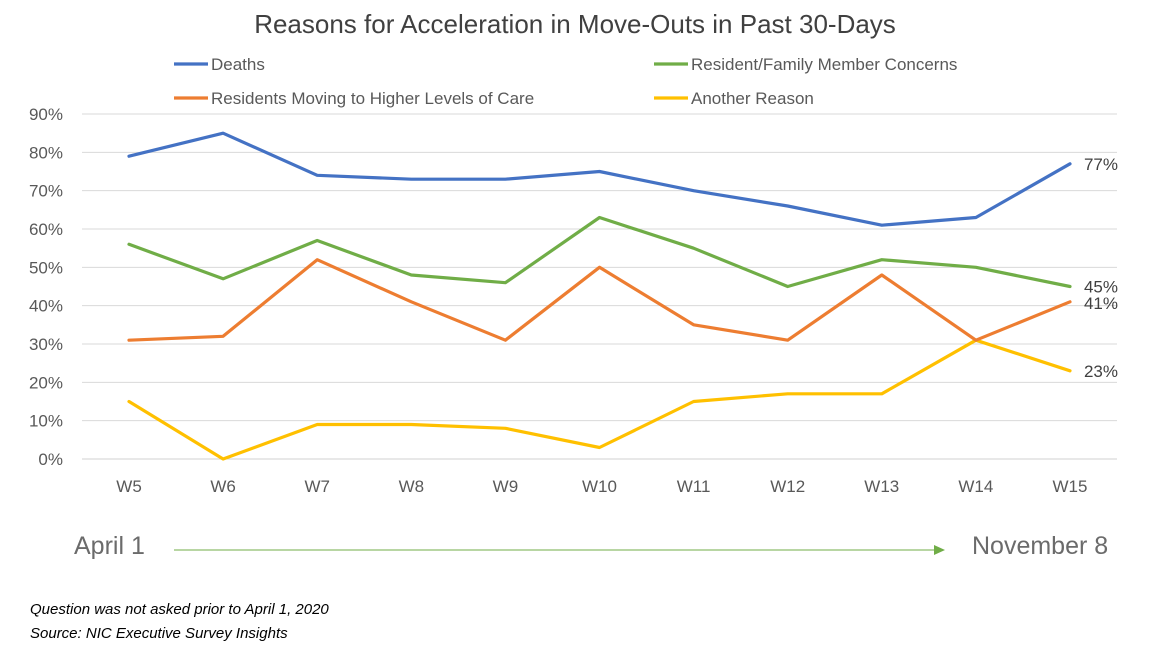 Image resolution: width=1151 pixels, height=657 pixels. I want to click on timeline-arrow, so click(559, 550).